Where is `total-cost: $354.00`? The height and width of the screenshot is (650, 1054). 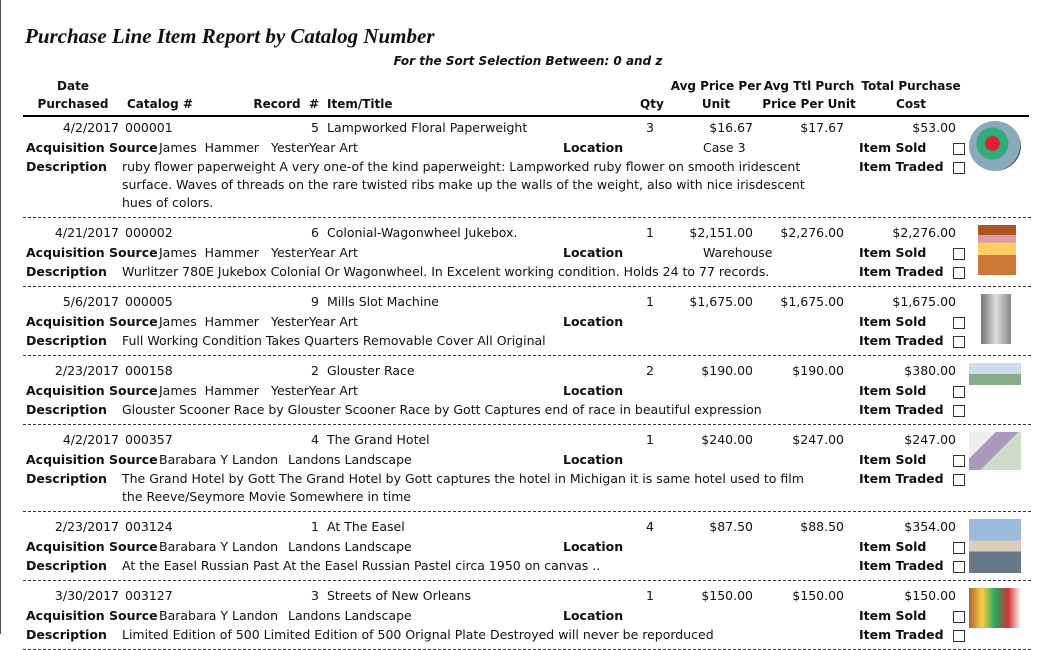
total-cost: $354.00 is located at coordinates (930, 526).